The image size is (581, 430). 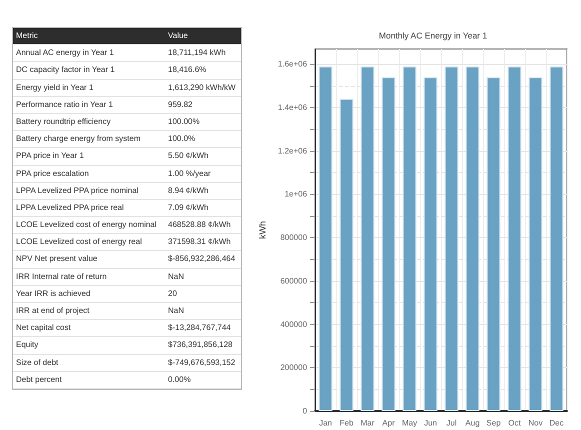 I want to click on text: LPPA Levelized PPA price real, so click(x=70, y=208).